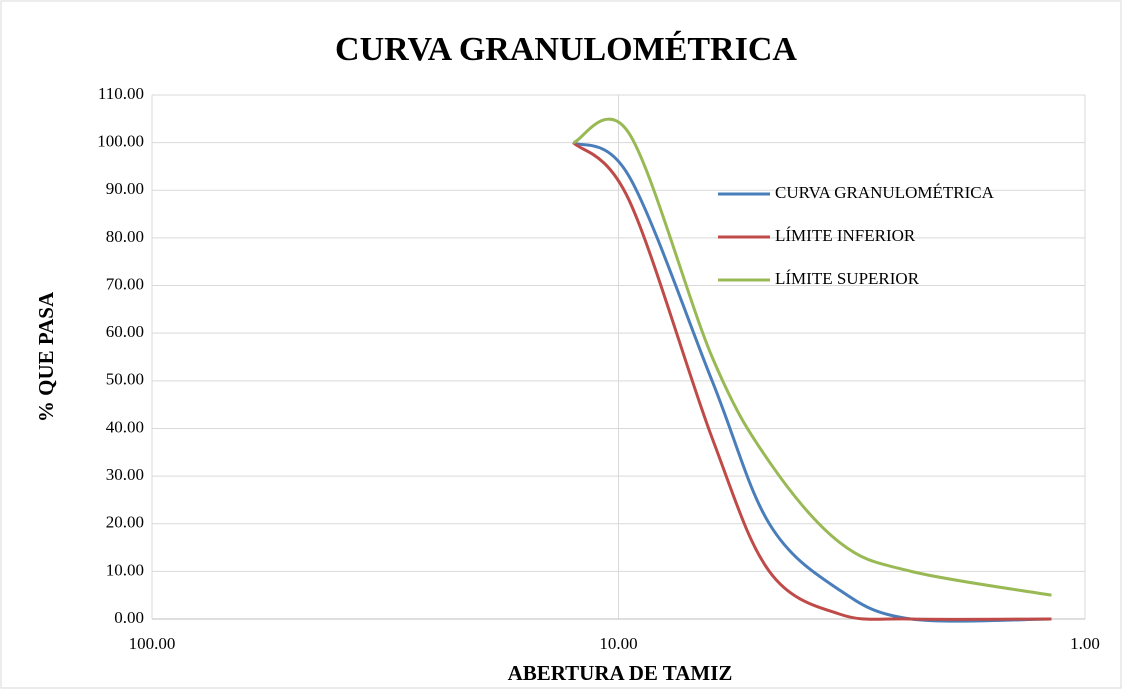  I want to click on legend-label: LÍMITE INFERIOR, so click(845, 235).